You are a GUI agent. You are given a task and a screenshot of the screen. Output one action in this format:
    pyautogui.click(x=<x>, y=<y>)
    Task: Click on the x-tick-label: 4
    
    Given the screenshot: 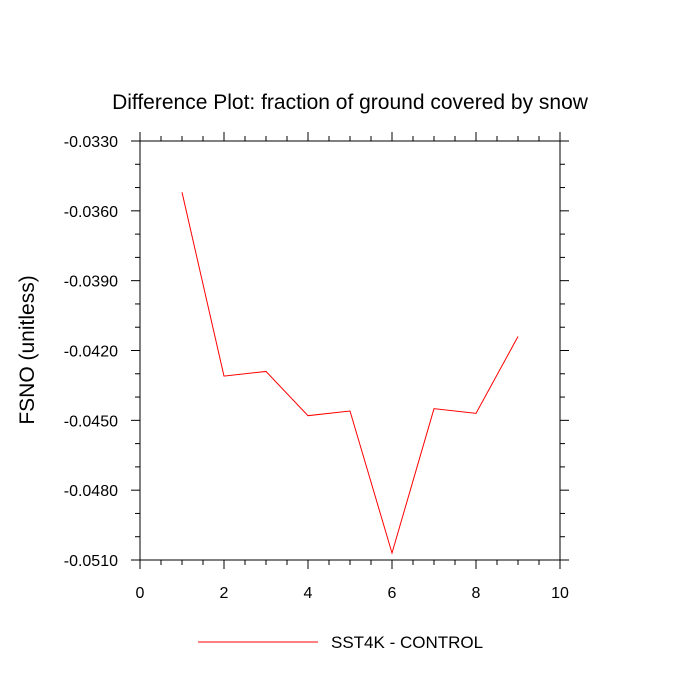 What is the action you would take?
    pyautogui.click(x=308, y=593)
    